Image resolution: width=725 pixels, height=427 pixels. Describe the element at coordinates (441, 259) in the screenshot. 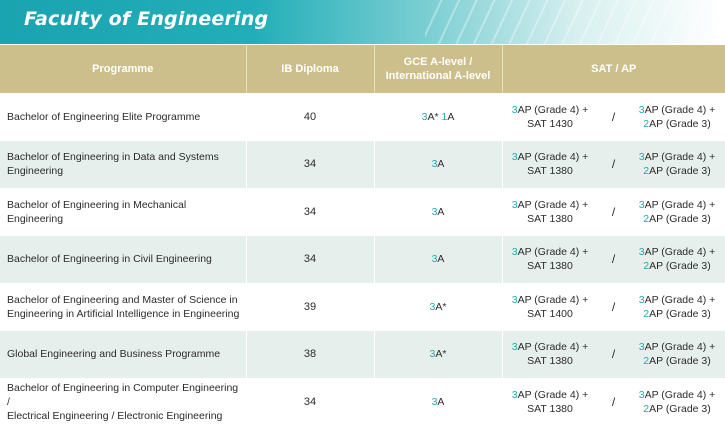

I see `grade-letter: A` at that location.